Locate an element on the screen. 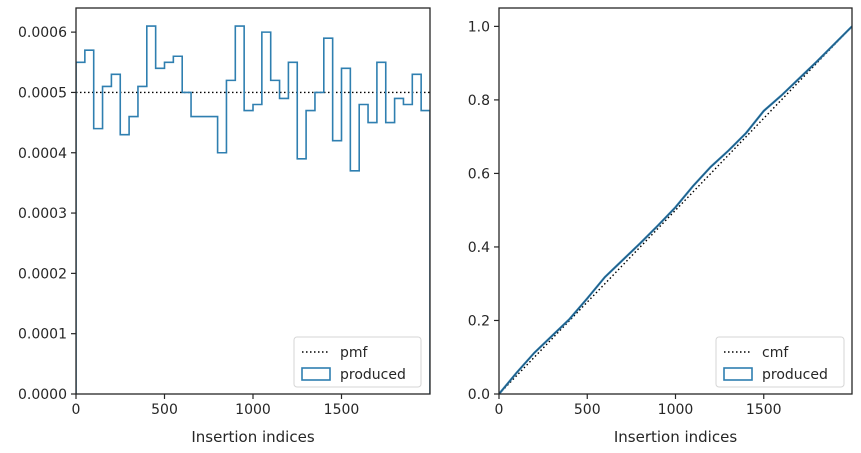 This screenshot has height=453, width=861. y-tick-label: 0.0001 is located at coordinates (42, 335).